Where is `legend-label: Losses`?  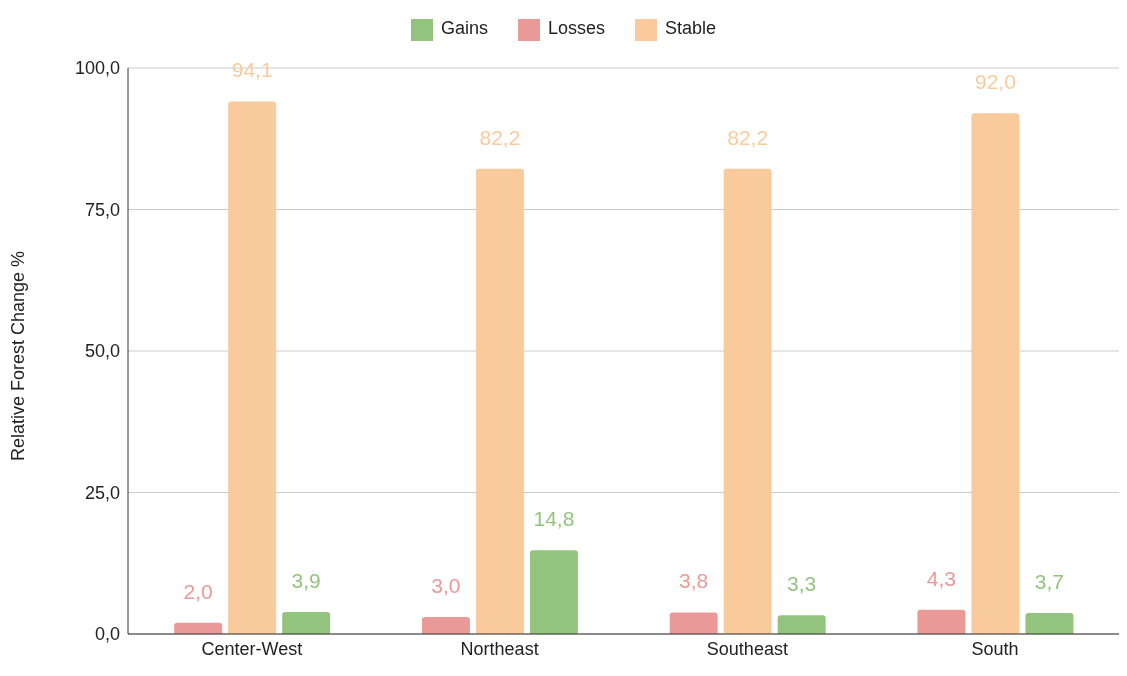 legend-label: Losses is located at coordinates (576, 28).